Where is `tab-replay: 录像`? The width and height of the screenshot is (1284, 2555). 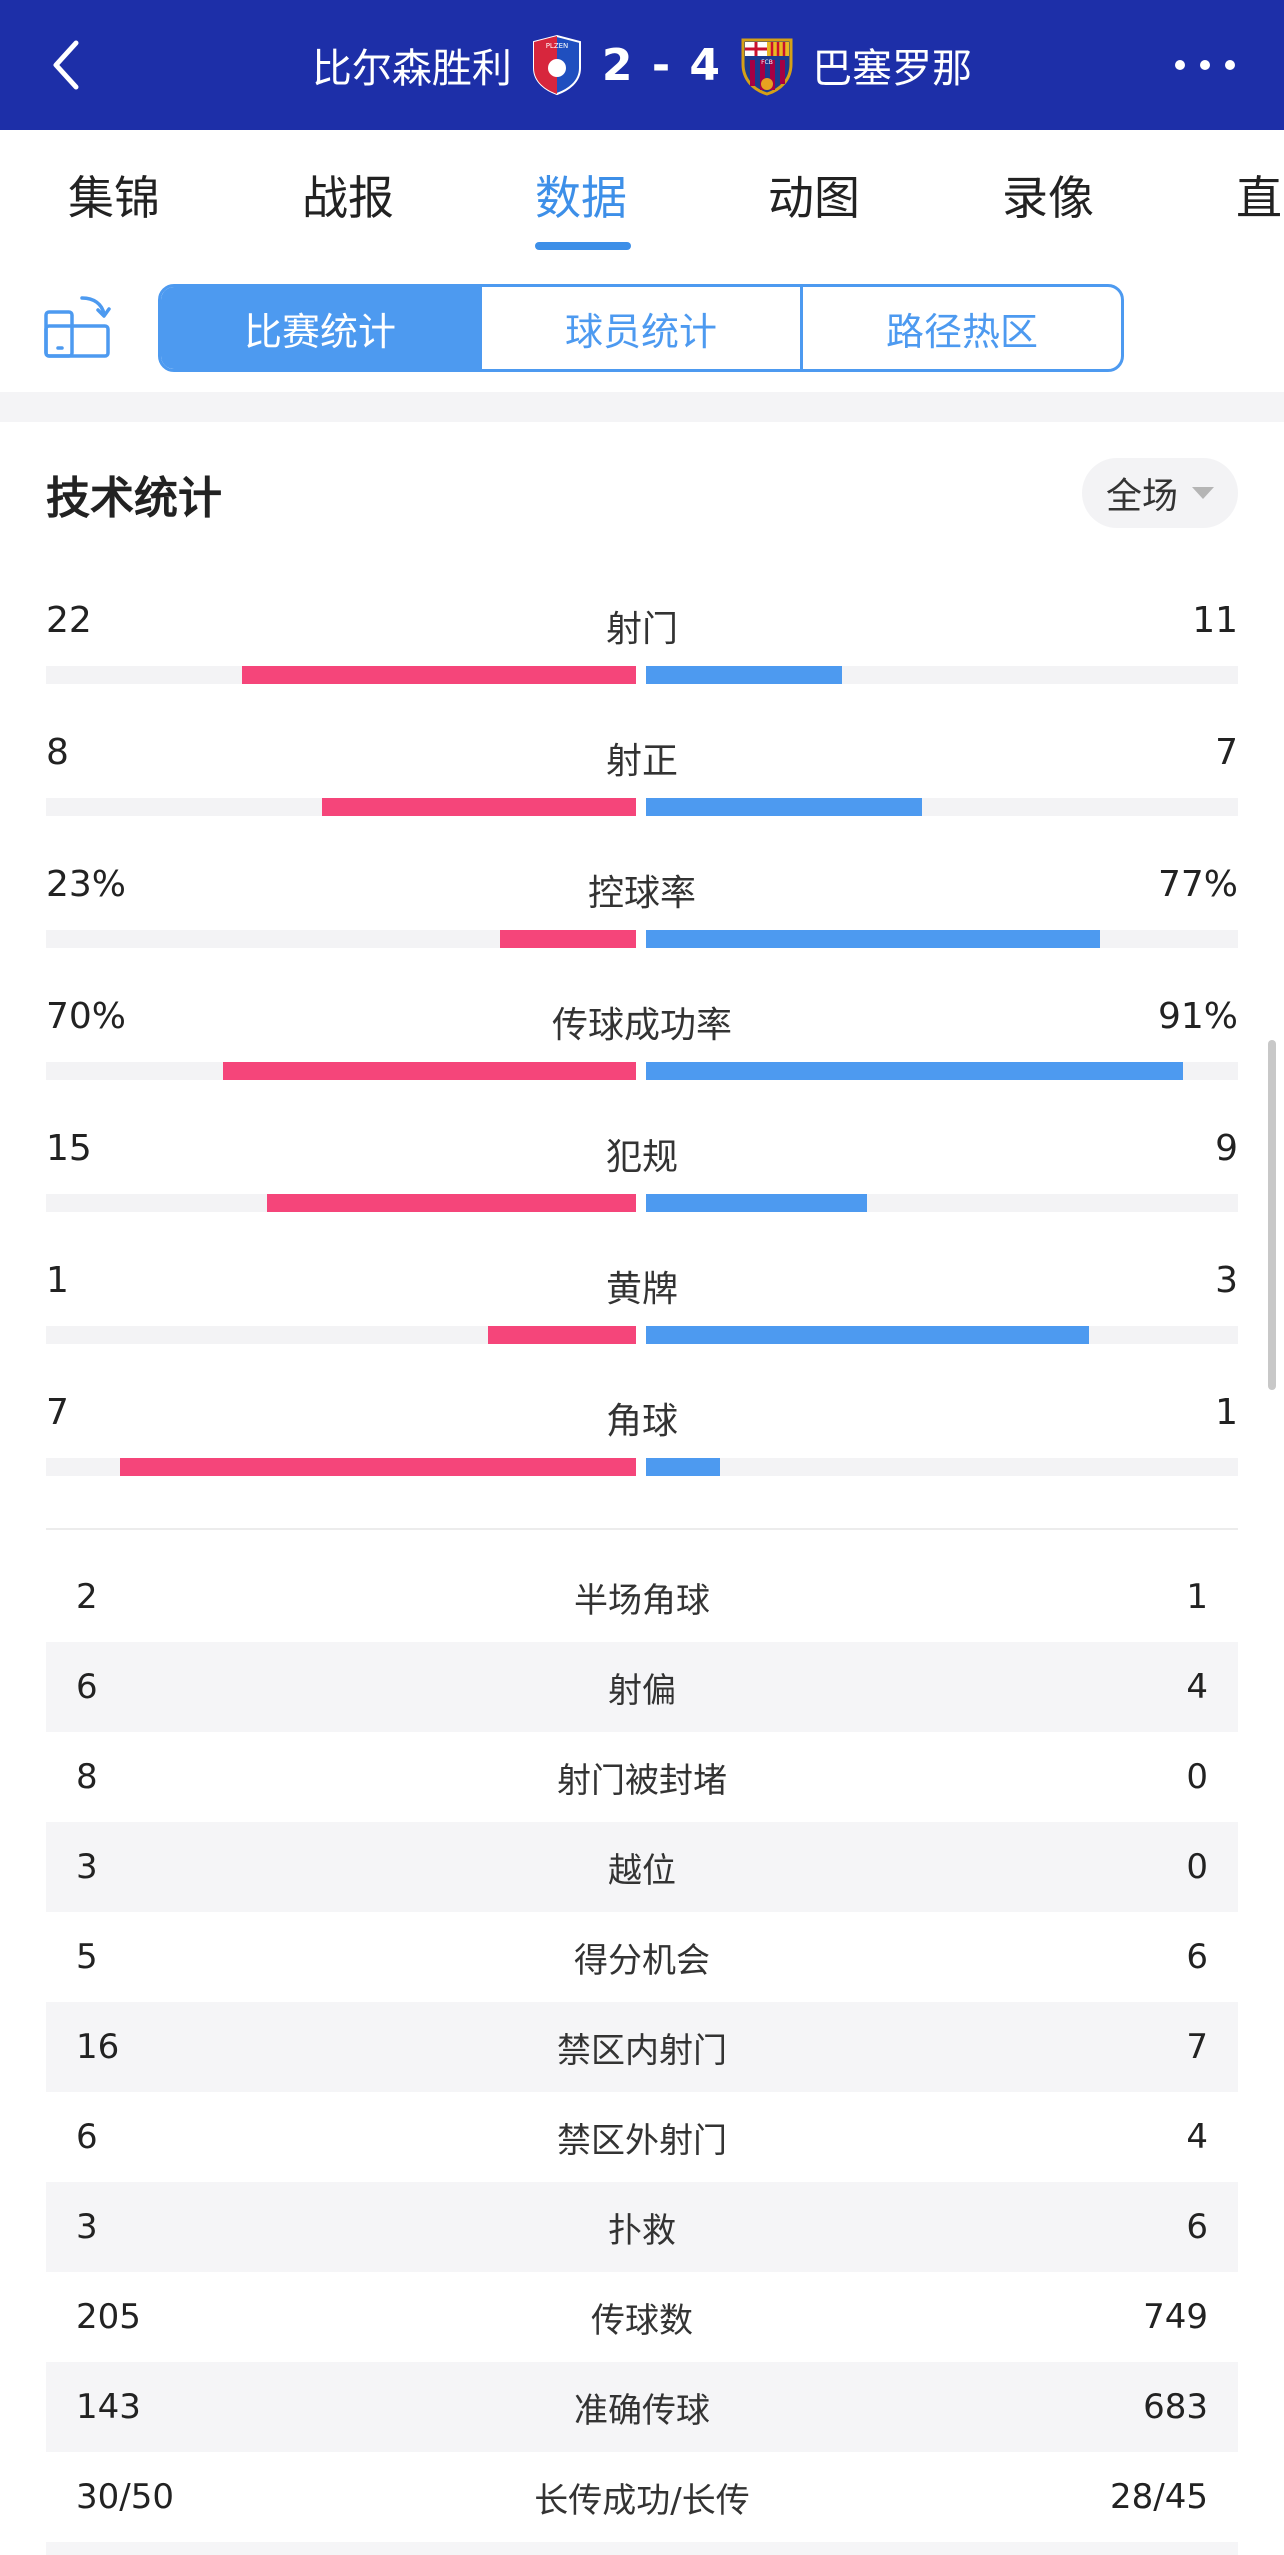 tab-replay: 录像 is located at coordinates (1048, 198).